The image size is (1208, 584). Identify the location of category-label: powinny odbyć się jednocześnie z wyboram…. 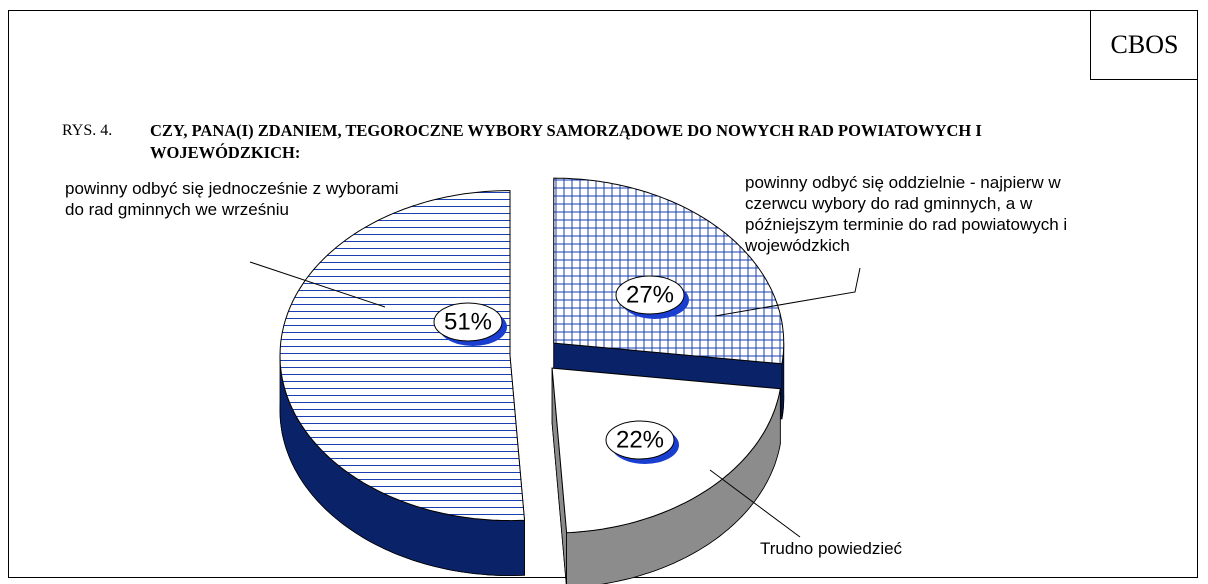
(232, 199).